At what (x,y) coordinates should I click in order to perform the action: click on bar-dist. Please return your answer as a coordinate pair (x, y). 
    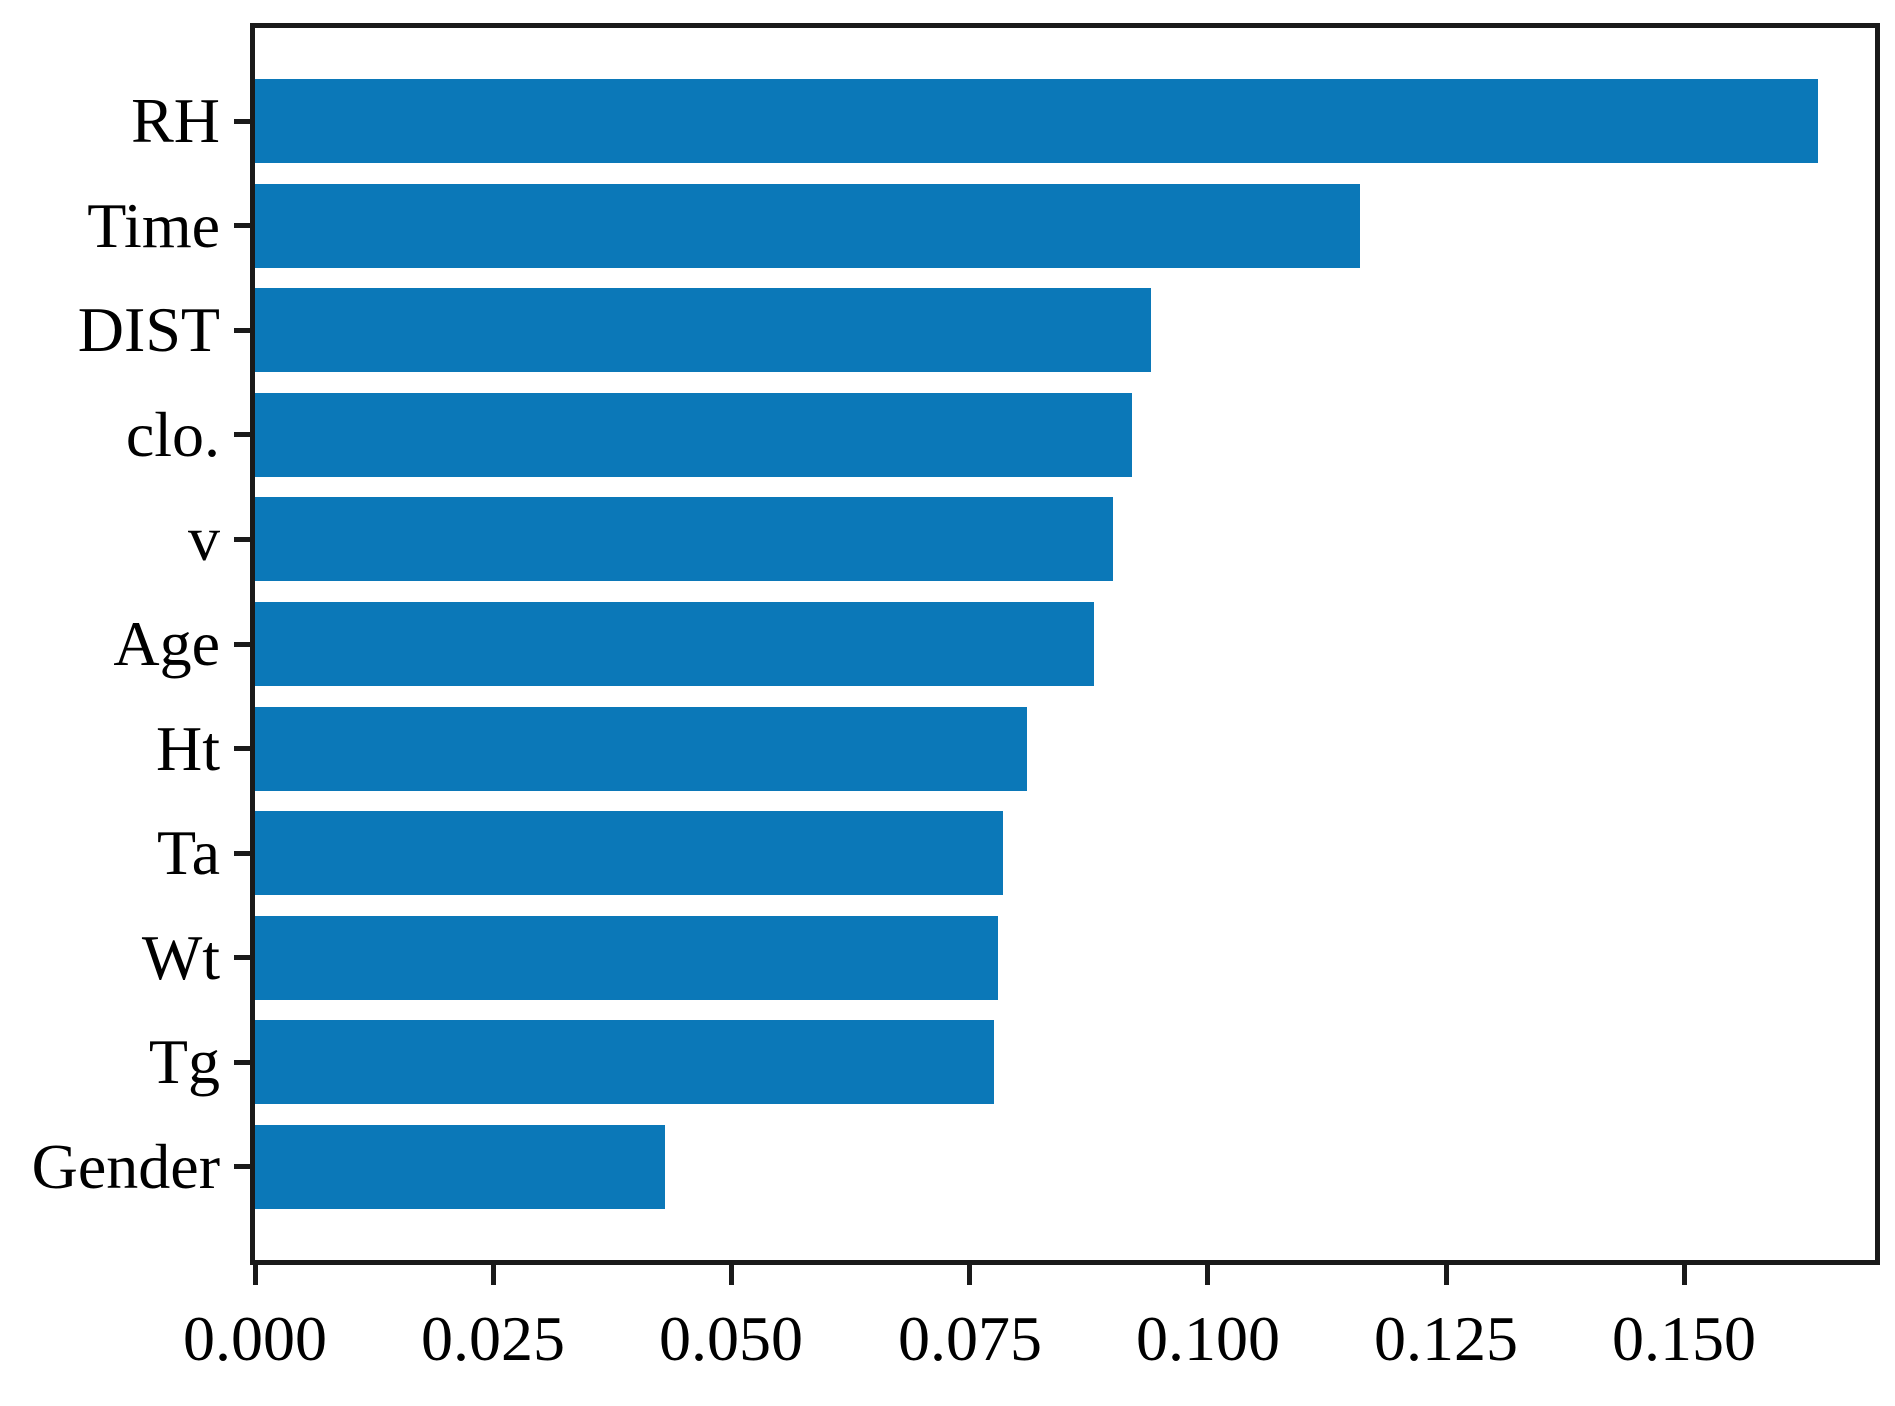
    Looking at the image, I should click on (703, 330).